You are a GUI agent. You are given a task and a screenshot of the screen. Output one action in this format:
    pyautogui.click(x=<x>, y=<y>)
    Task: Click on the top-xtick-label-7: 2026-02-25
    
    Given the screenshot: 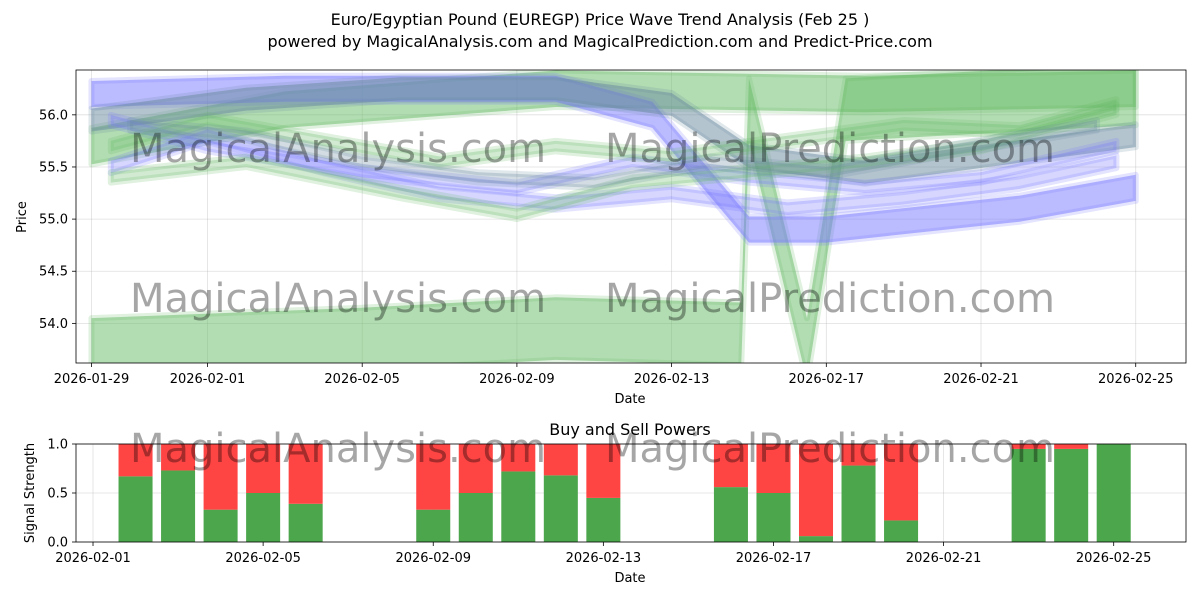 What is the action you would take?
    pyautogui.click(x=1136, y=379)
    